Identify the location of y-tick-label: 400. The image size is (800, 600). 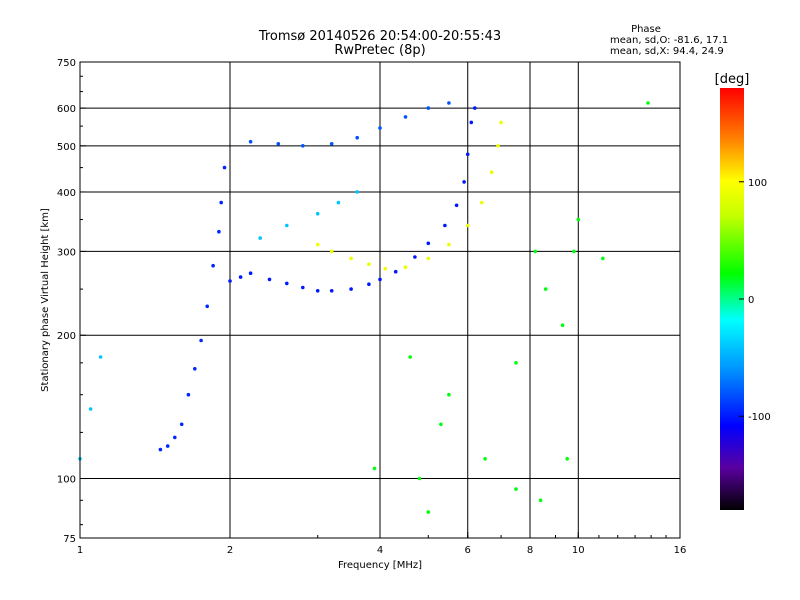
(66, 193).